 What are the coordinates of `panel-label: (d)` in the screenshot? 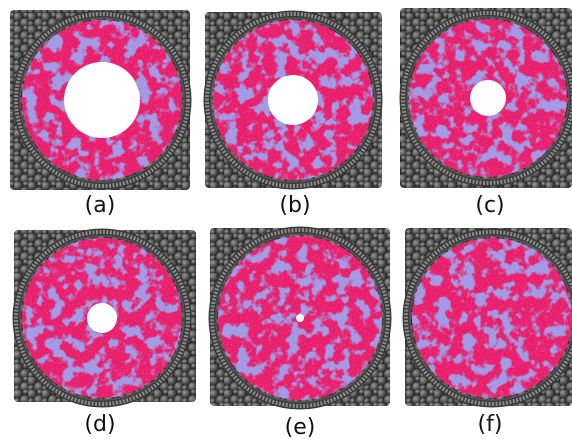 It's located at (99, 424).